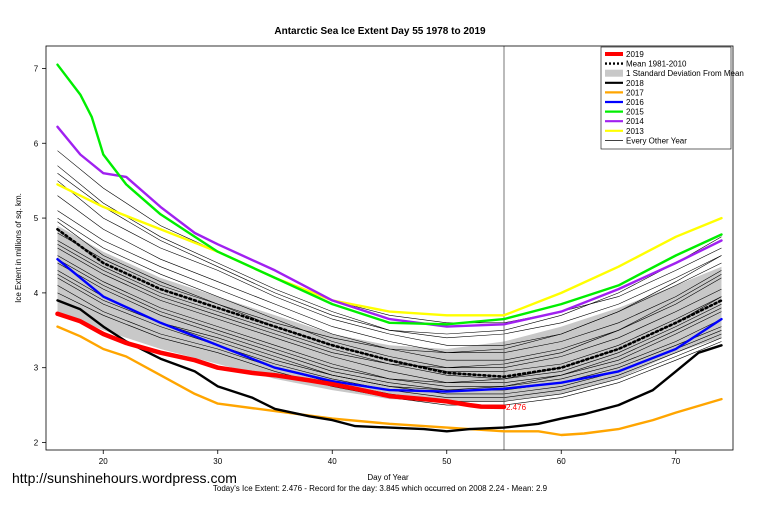  I want to click on x-tick-label-60: 60, so click(561, 461).